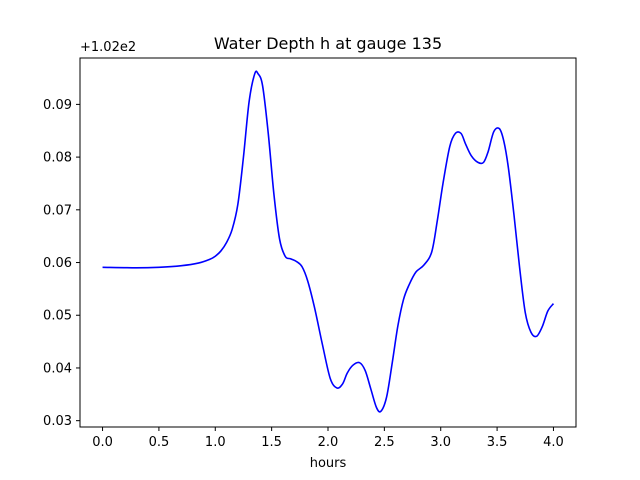  I want to click on x-tick-label: 0.0, so click(102, 442).